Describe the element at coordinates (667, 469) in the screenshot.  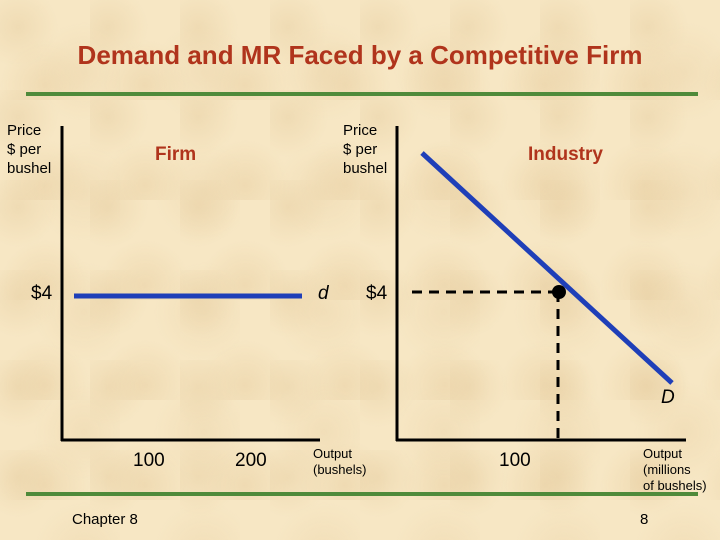
I see `industry-x-label-line-2: (millions` at that location.